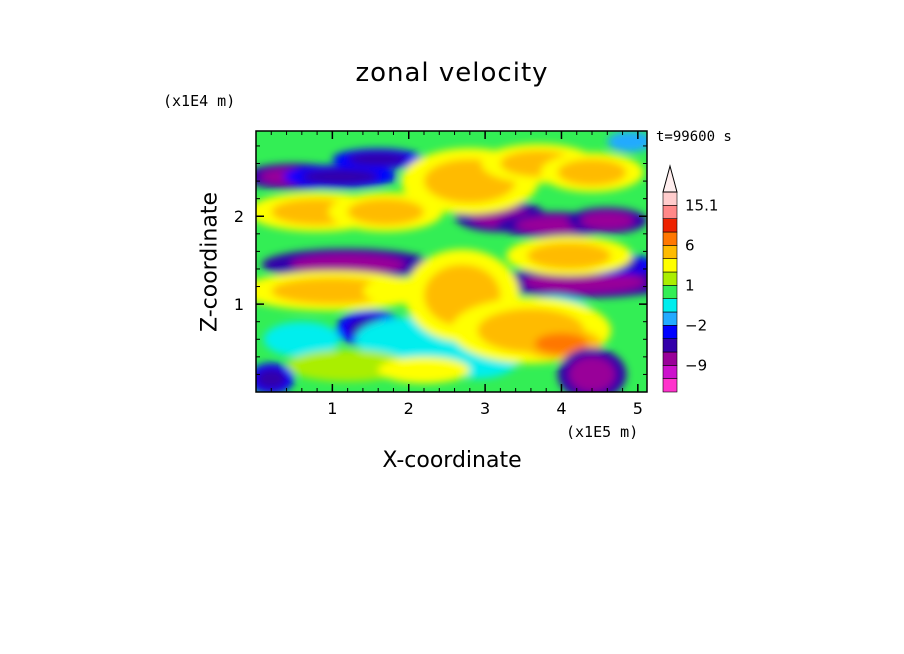 The width and height of the screenshot is (904, 654). I want to click on colorbar-extend-arrow, so click(670, 178).